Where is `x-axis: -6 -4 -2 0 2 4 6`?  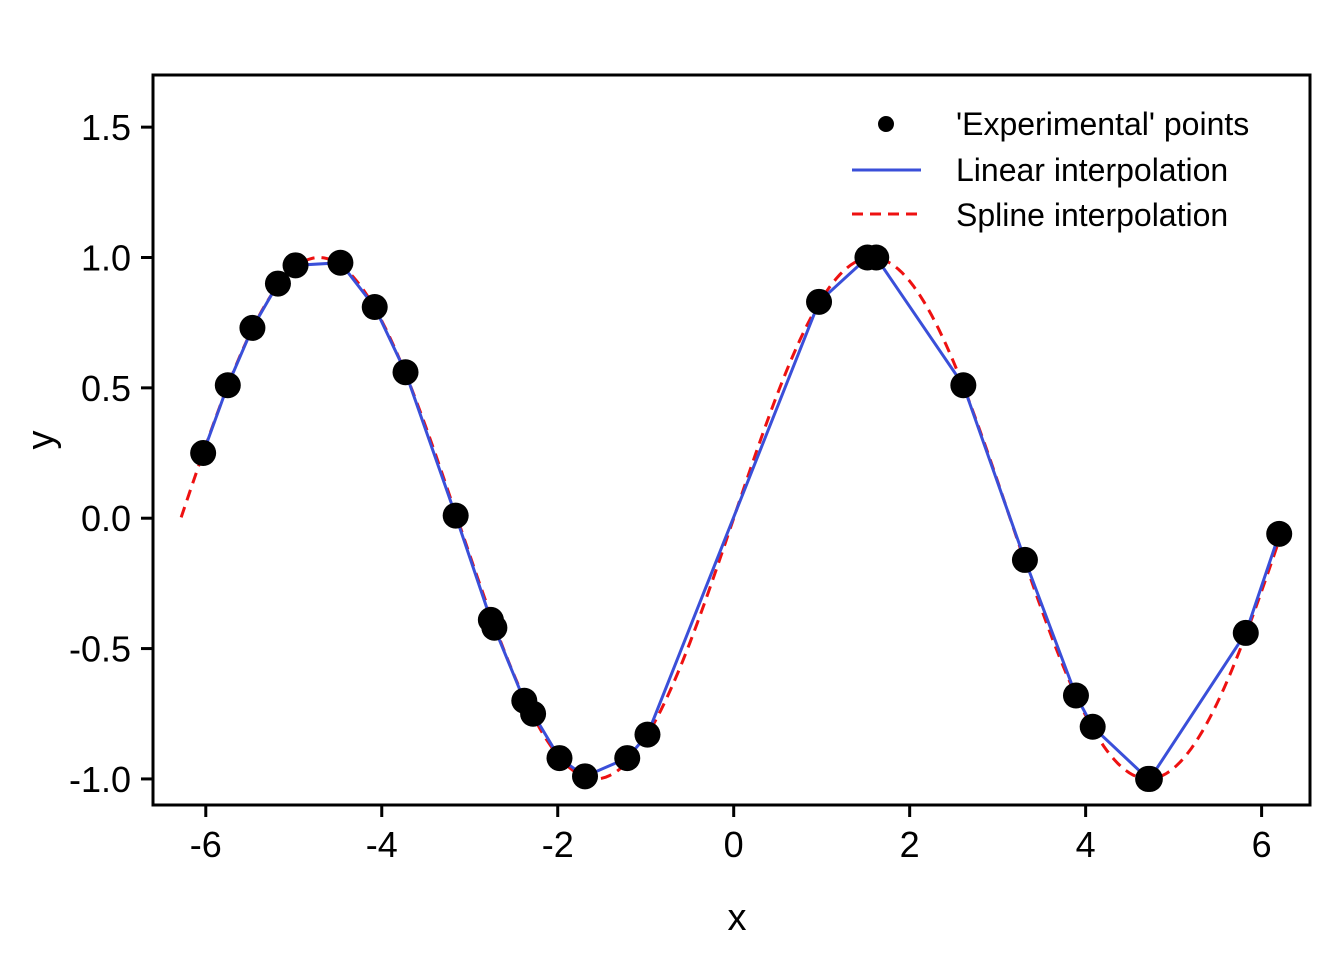
x-axis: -6 -4 -2 0 2 4 6 is located at coordinates (731, 835).